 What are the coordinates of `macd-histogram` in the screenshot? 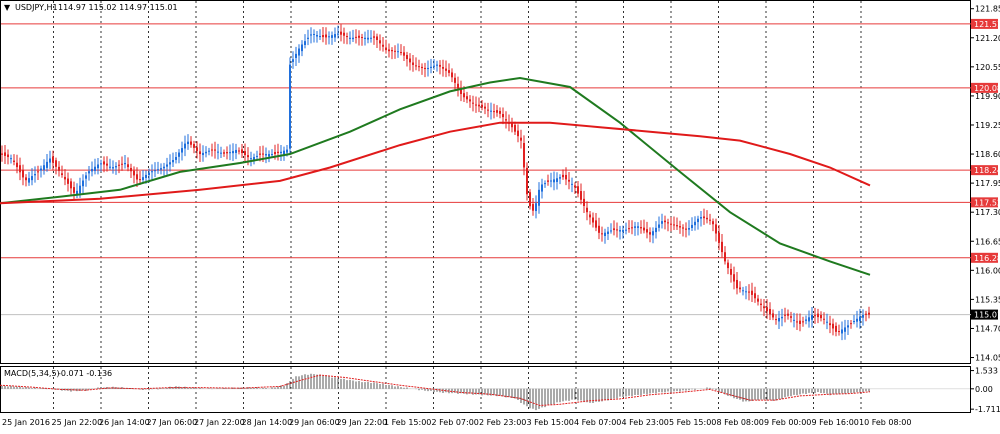 It's located at (485, 392).